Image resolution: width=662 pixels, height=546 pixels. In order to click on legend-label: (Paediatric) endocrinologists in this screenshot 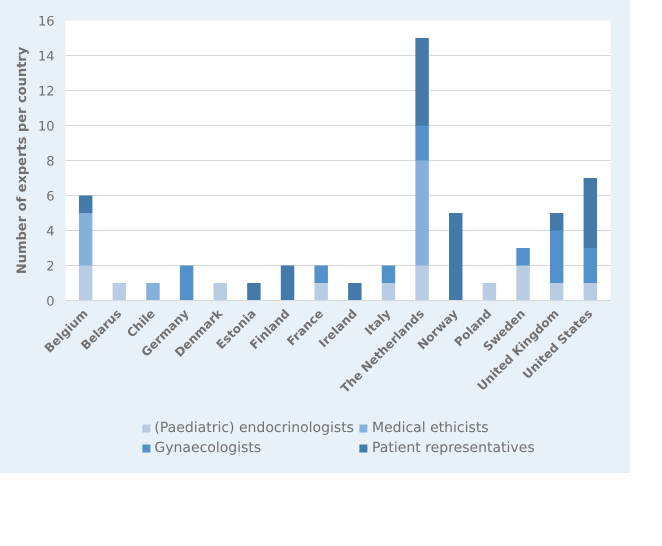, I will do `click(254, 428)`.